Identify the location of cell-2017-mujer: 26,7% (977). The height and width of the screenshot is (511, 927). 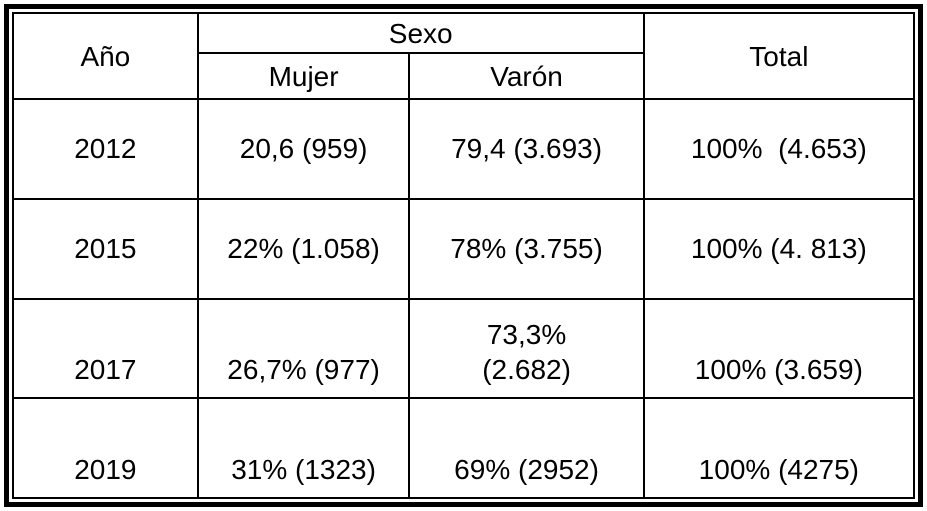
(303, 348).